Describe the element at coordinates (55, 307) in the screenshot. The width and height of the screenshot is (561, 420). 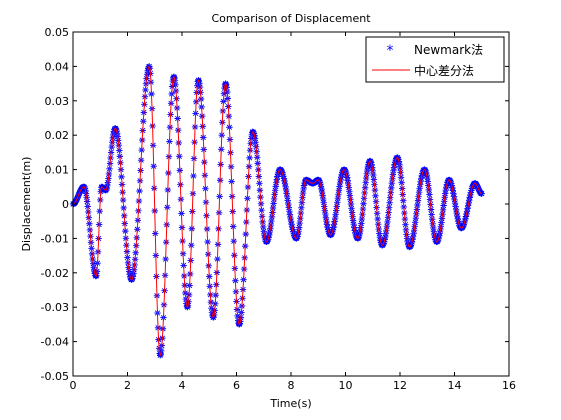
I see `y-tick-label: -0.03` at that location.